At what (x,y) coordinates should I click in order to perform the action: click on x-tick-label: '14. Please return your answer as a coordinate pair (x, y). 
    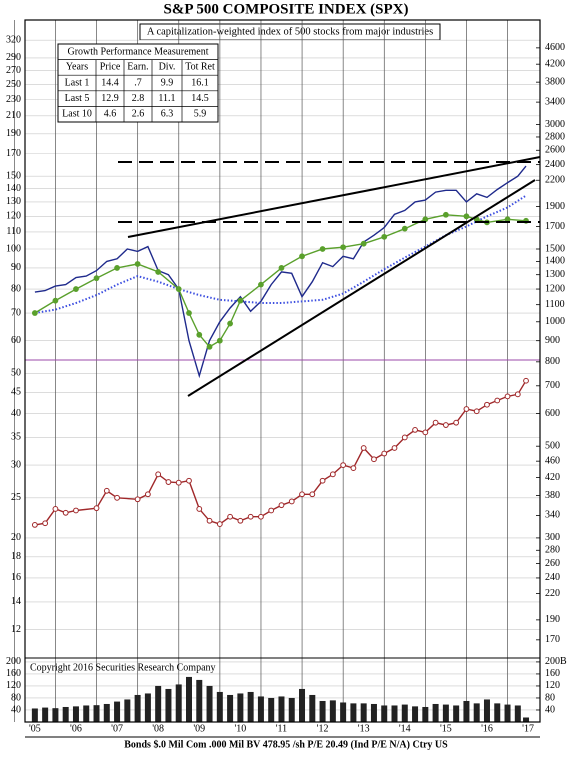
    Looking at the image, I should click on (405, 728).